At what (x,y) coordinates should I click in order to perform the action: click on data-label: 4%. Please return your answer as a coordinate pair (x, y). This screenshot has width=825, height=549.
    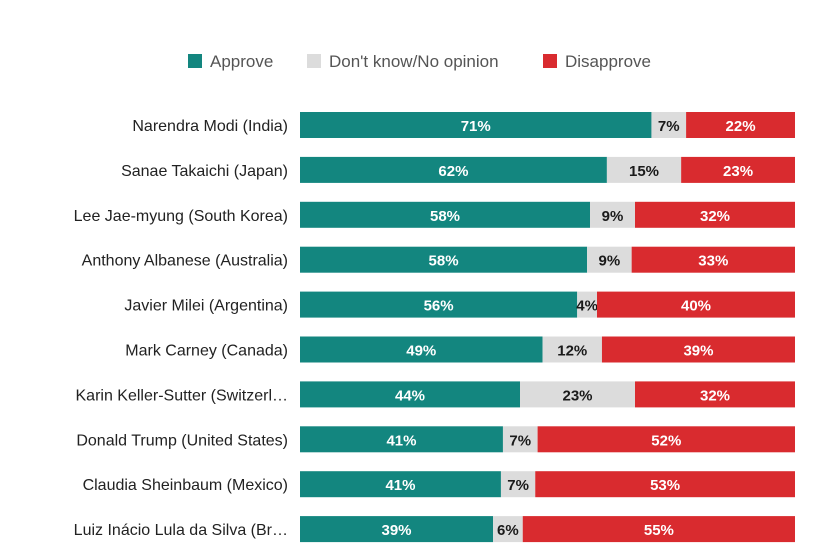
    Looking at the image, I should click on (587, 306).